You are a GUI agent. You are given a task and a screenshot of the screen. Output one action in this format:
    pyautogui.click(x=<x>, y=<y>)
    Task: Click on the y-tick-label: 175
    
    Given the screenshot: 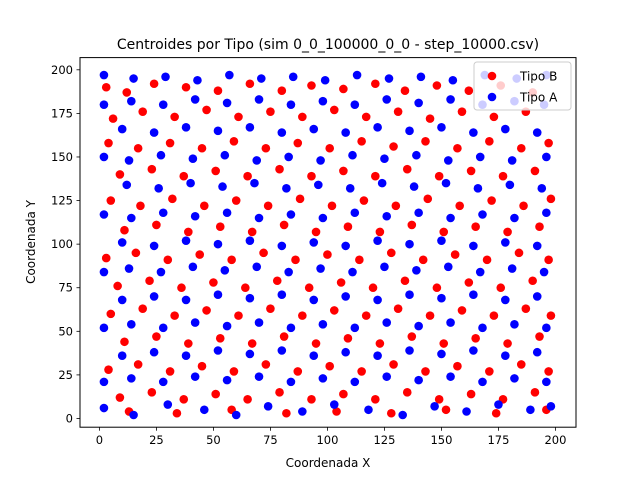 What is the action you would take?
    pyautogui.click(x=62, y=113)
    